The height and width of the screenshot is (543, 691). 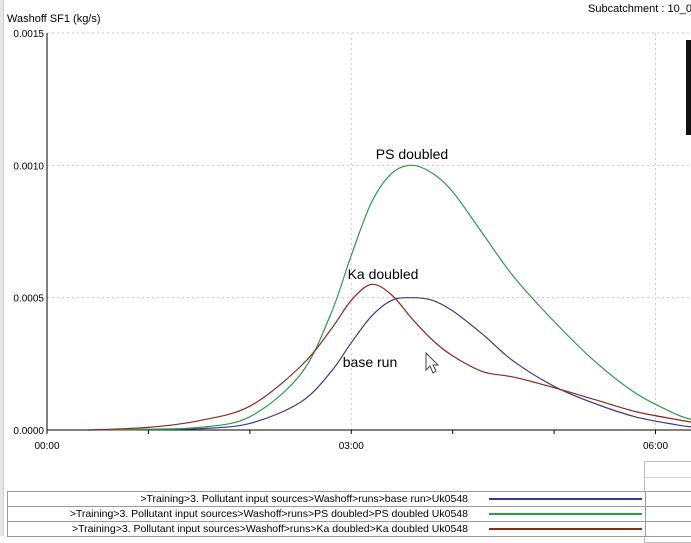 What do you see at coordinates (688, 87) in the screenshot?
I see `scrollbar-edge` at bounding box center [688, 87].